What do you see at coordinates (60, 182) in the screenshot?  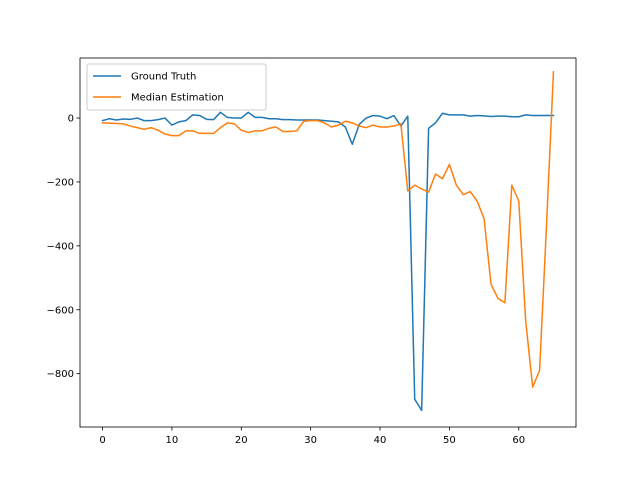 I see `y-tick-label: −200` at bounding box center [60, 182].